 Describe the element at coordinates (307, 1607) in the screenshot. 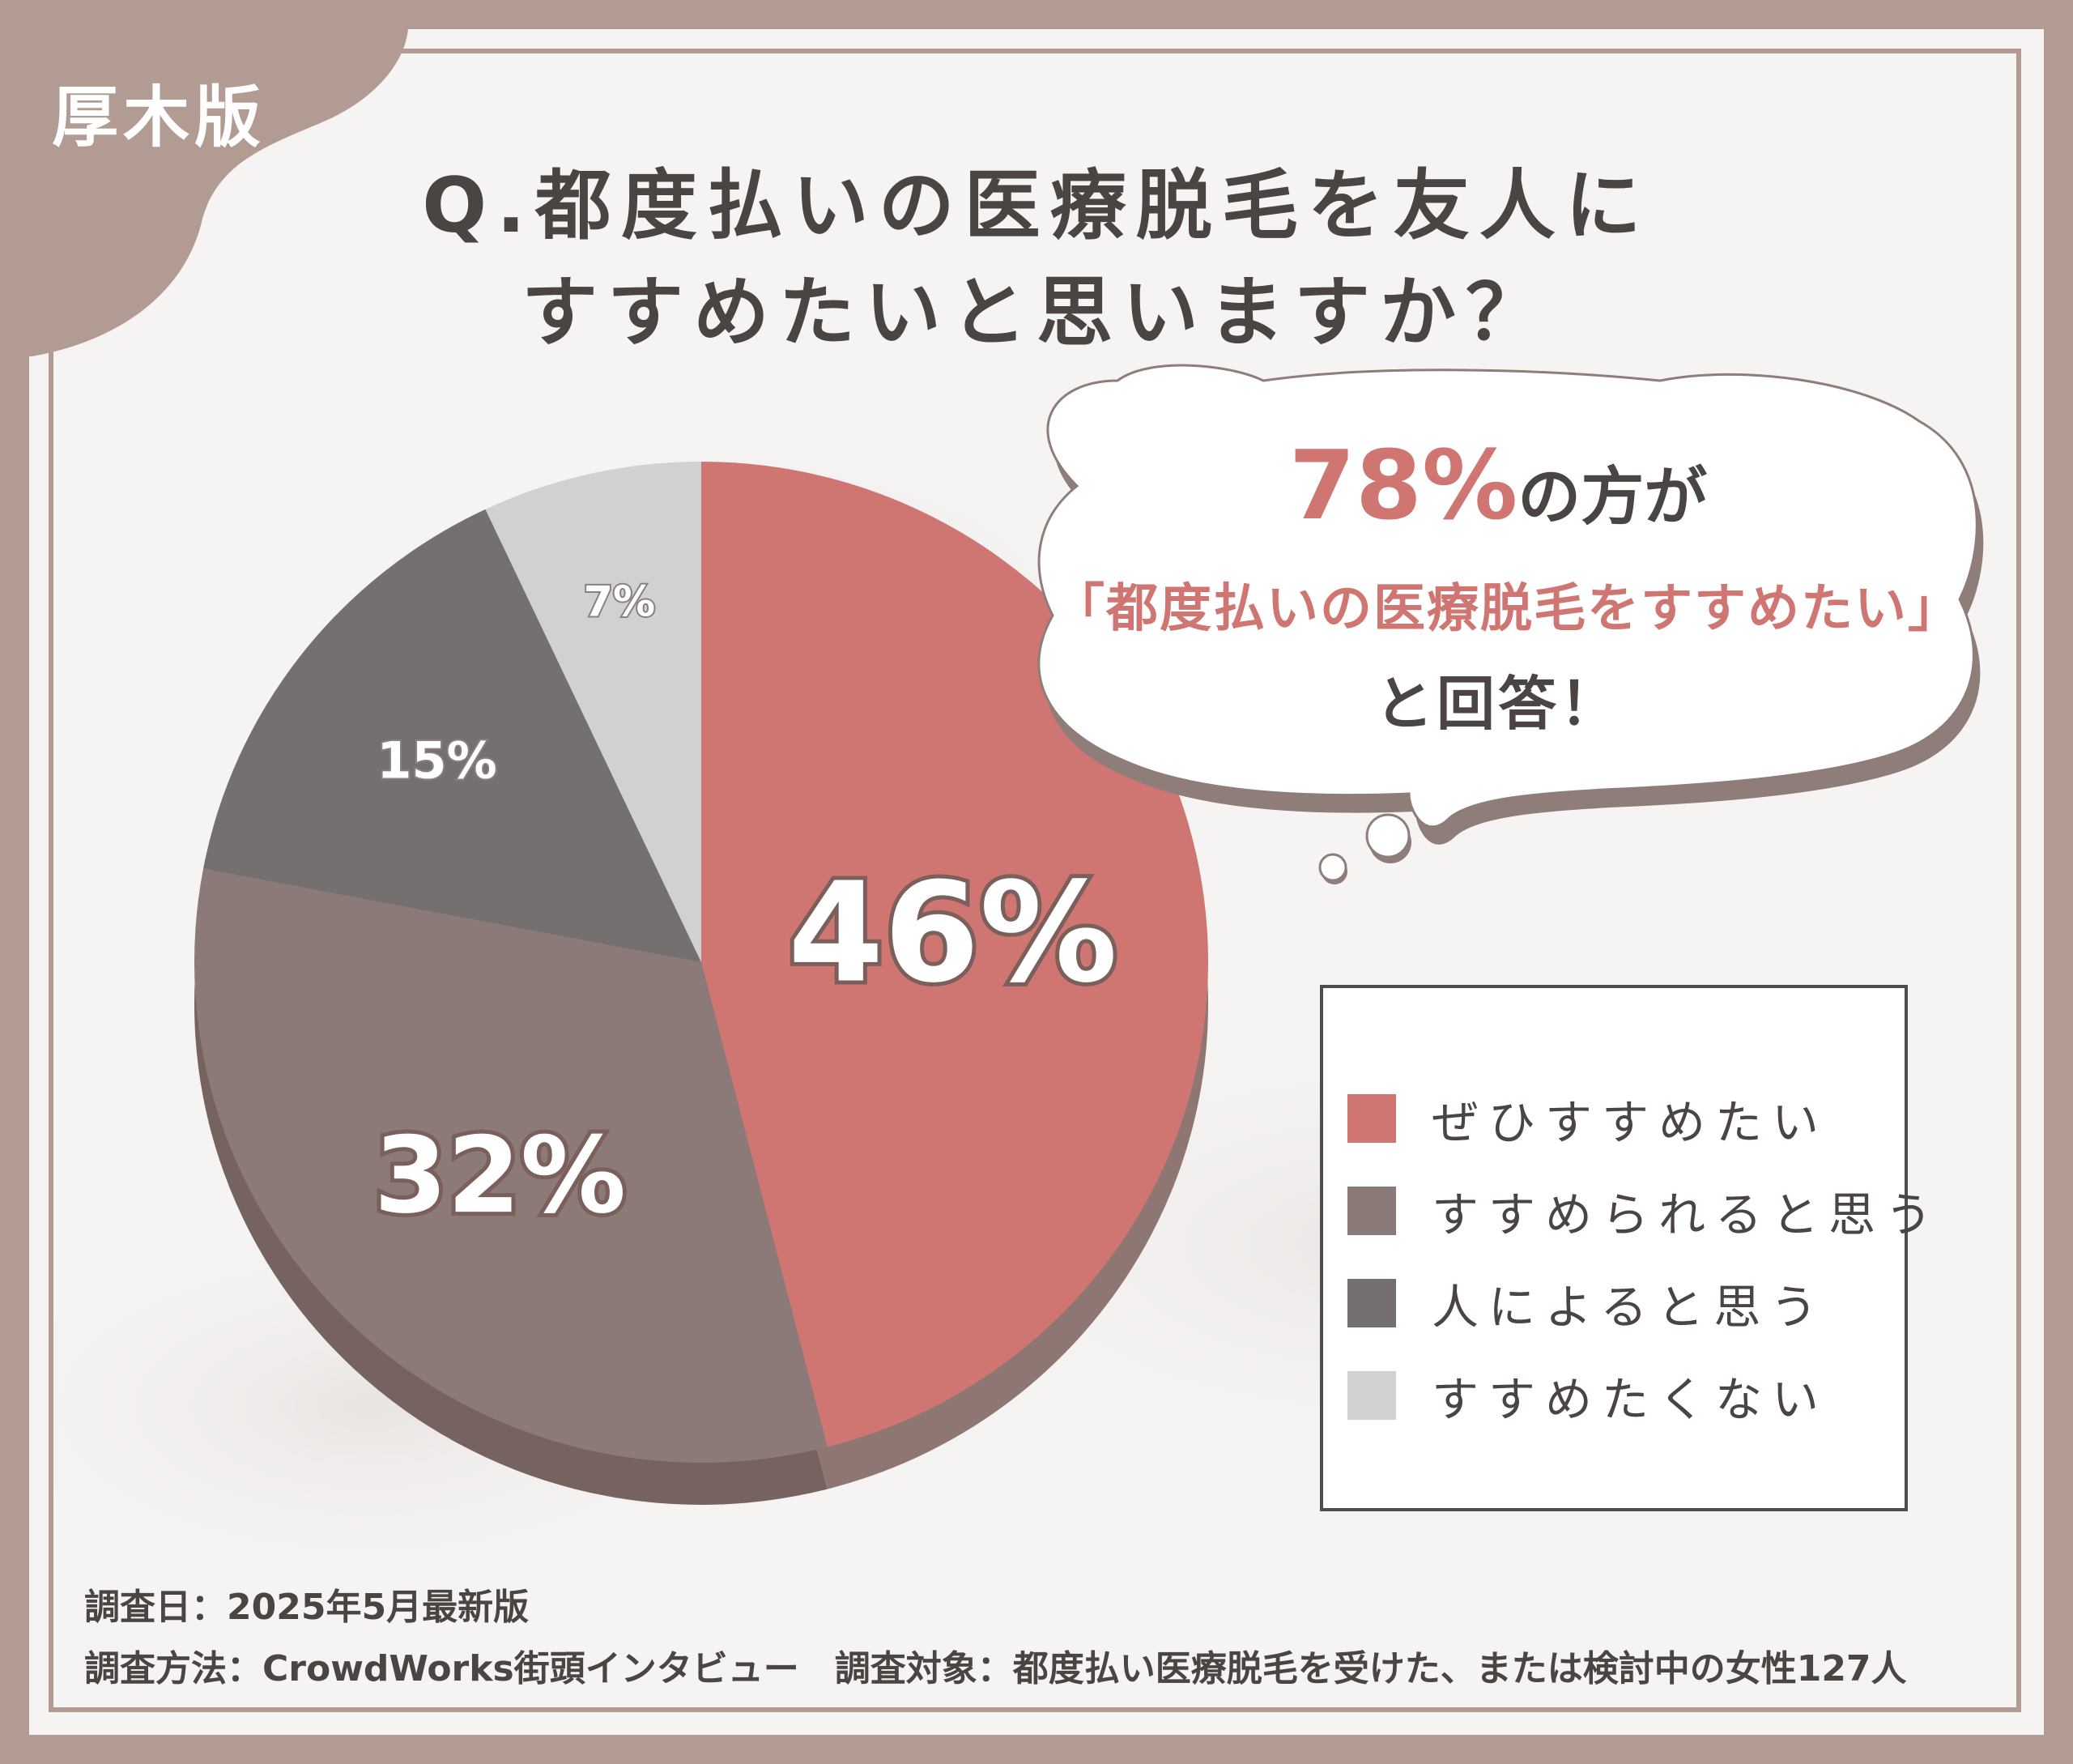

I see `survey-date: 調査日：2025年5月最新版` at that location.